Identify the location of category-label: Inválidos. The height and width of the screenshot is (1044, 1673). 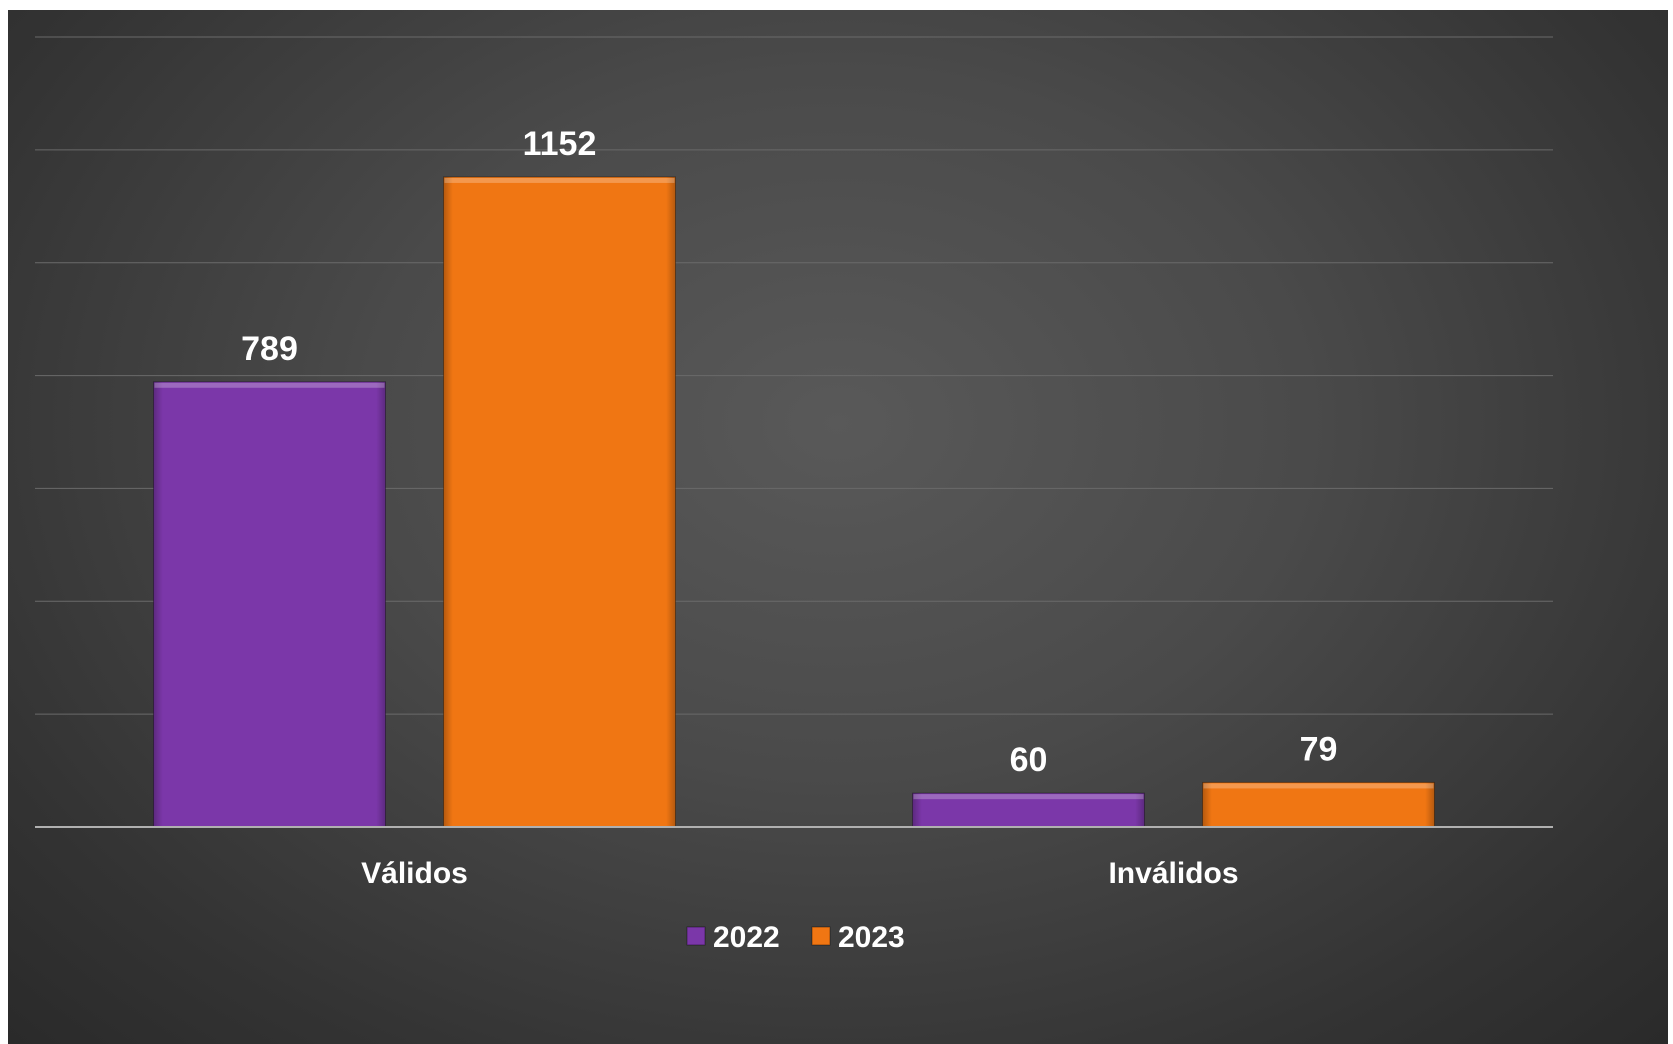
(1173, 873).